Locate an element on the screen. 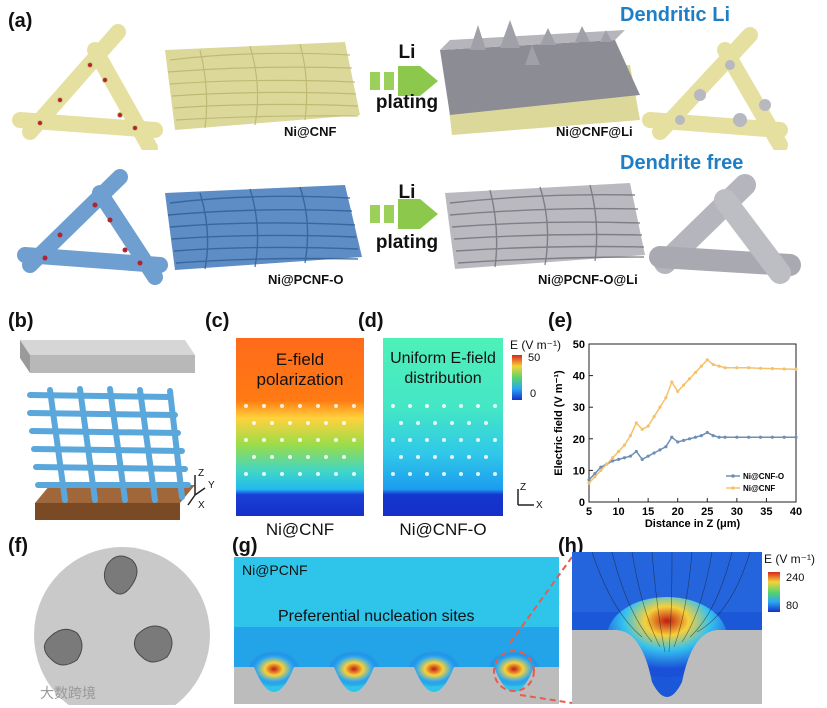 Image resolution: width=827 pixels, height=708 pixels. legend-label-1: Ni@CNF is located at coordinates (759, 488).